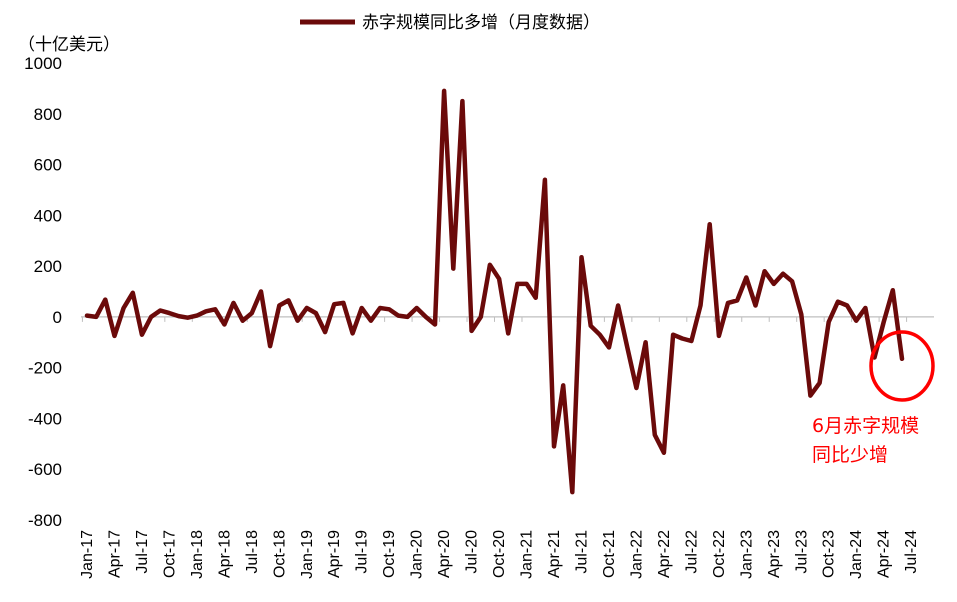 This screenshot has height=602, width=957. What do you see at coordinates (719, 554) in the screenshot?
I see `x-tick-label: Oct-22` at bounding box center [719, 554].